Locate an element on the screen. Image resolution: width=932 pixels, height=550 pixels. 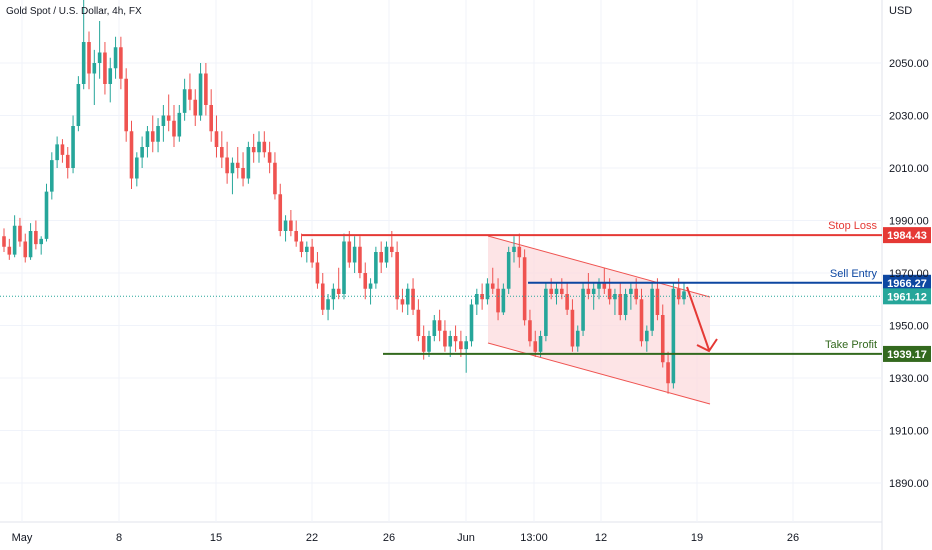
price-tick-label: 2030.00 is located at coordinates (909, 117).